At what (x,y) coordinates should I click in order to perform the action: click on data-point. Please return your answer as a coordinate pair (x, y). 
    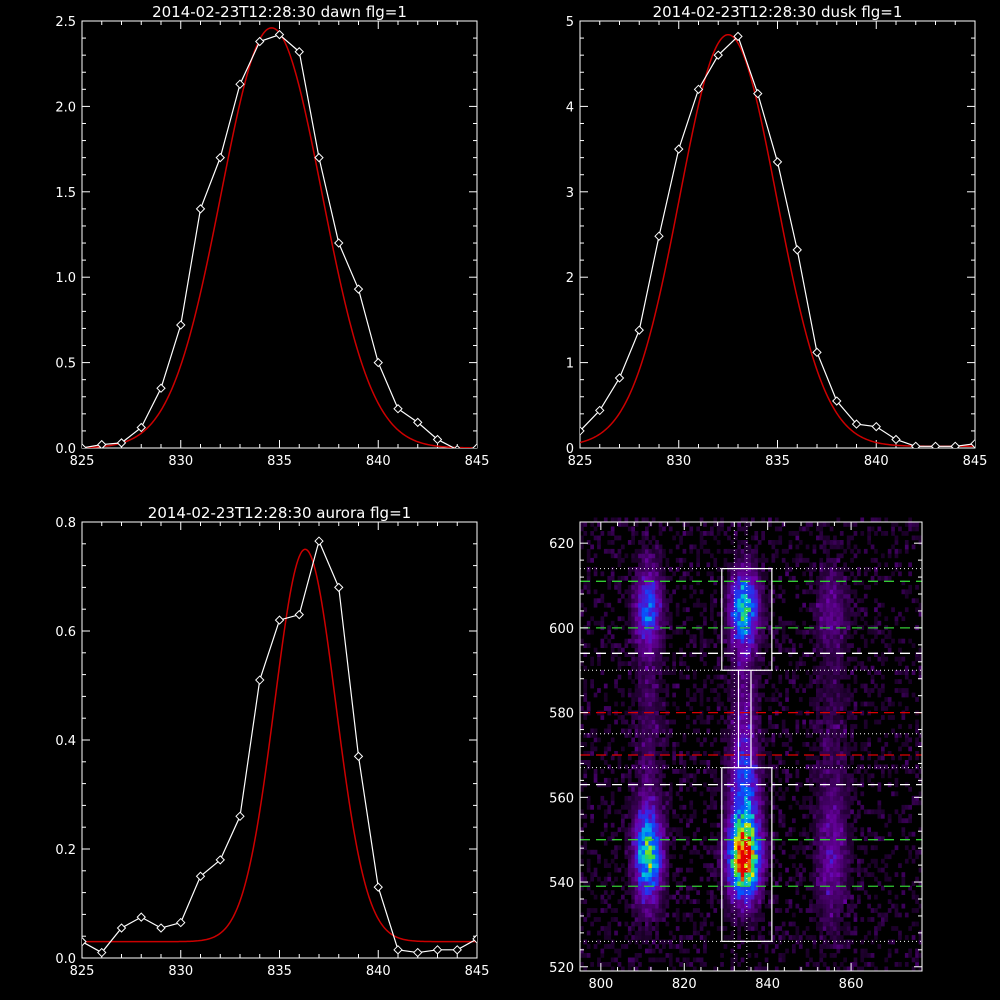
    Looking at the image, I should click on (220, 860).